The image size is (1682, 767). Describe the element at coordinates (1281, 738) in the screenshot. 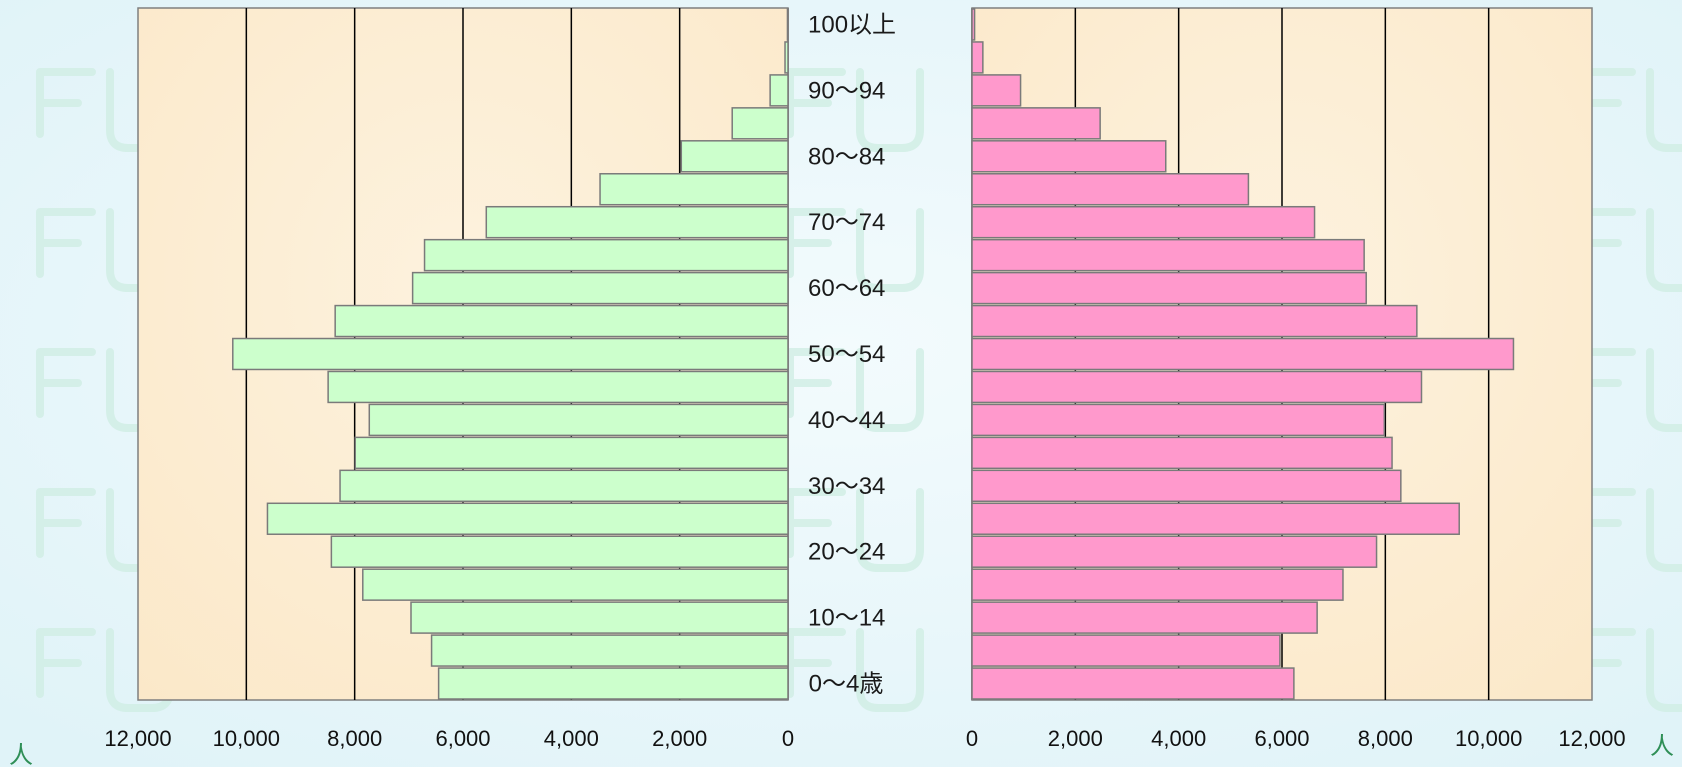

I see `right-tick-label: 6,000` at that location.